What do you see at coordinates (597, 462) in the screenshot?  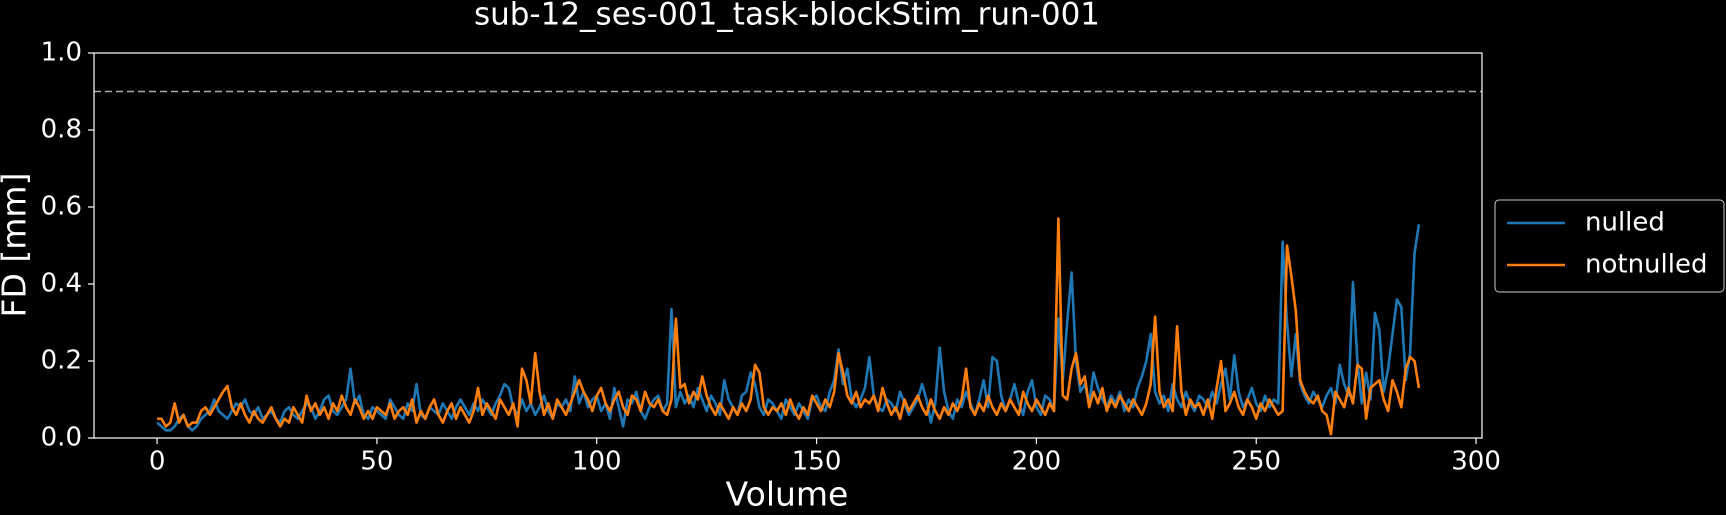 I see `x-tick-label: 100` at bounding box center [597, 462].